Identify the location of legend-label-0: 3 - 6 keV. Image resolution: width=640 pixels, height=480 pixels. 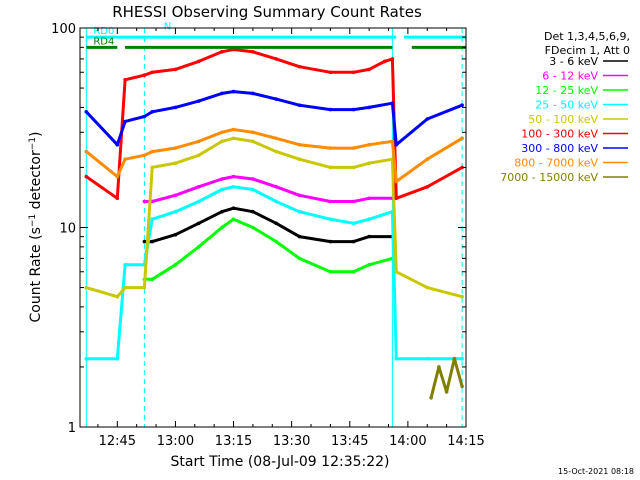
(573, 61).